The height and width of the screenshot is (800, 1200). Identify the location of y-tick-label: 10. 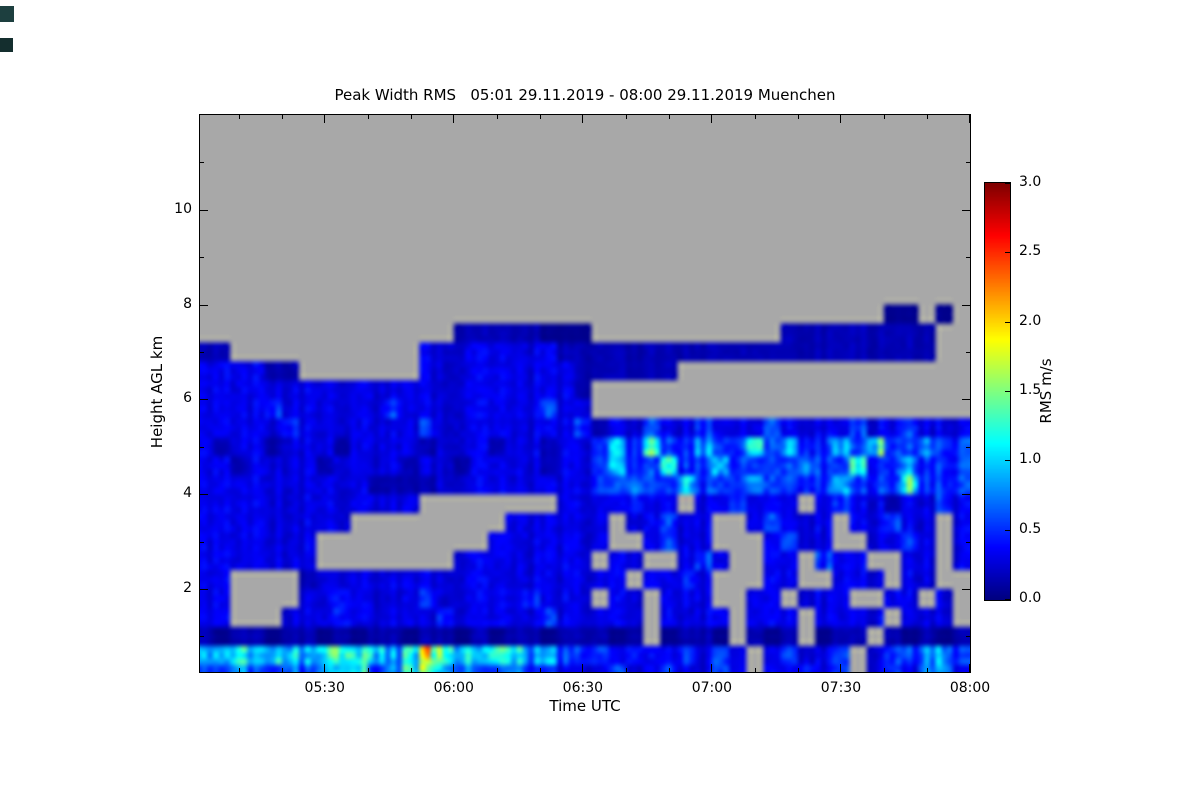
(183, 208).